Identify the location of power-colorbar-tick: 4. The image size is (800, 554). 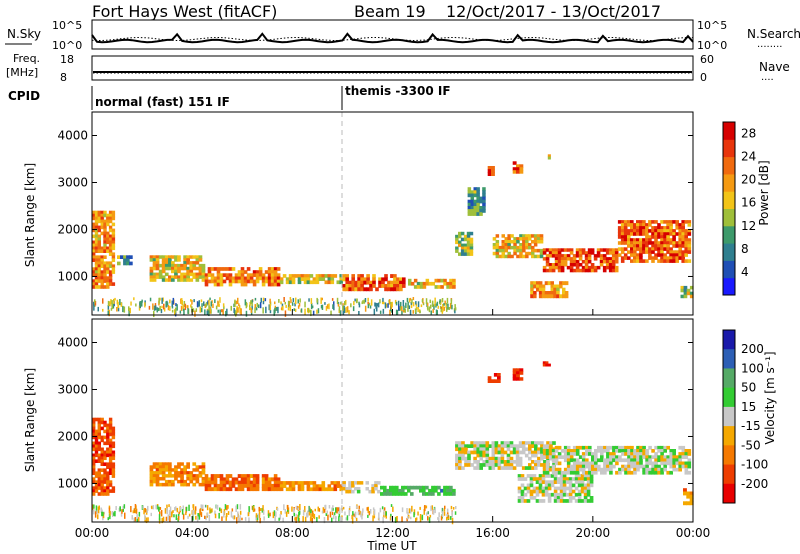
(745, 272).